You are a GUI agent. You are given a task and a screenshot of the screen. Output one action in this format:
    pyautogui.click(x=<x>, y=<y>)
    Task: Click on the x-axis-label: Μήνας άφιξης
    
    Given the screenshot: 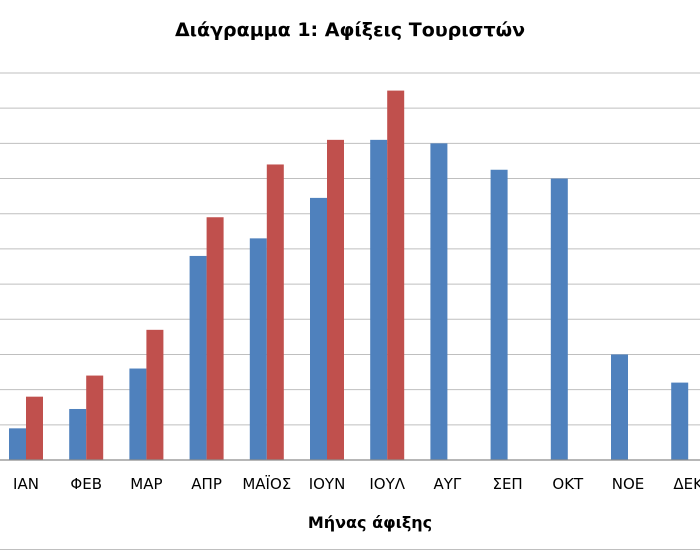 What is the action you would take?
    pyautogui.click(x=370, y=522)
    